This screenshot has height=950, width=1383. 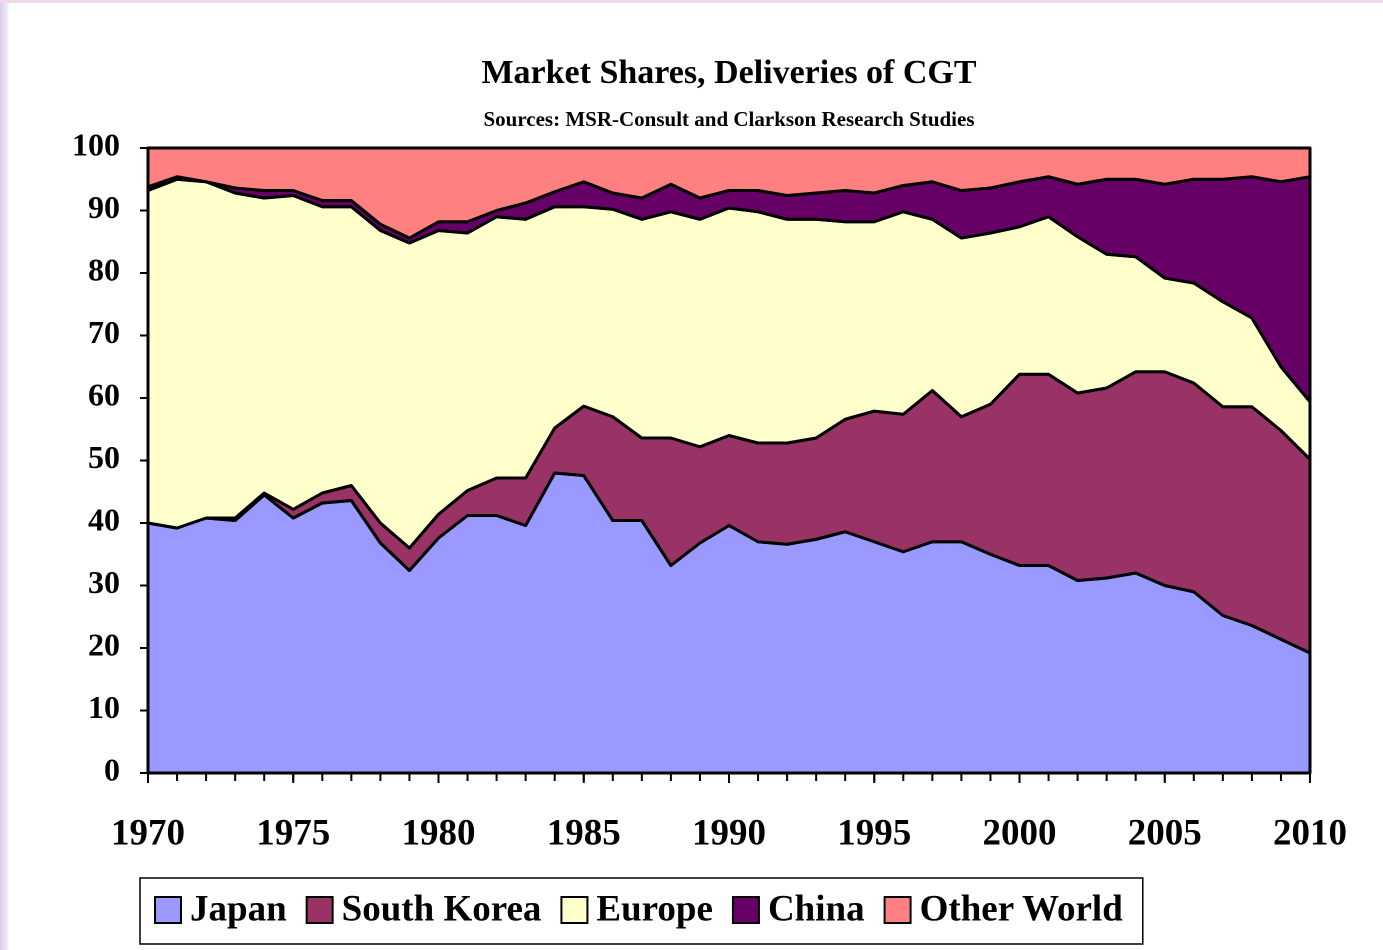 What do you see at coordinates (1310, 832) in the screenshot?
I see `x-tick-label: 2010` at bounding box center [1310, 832].